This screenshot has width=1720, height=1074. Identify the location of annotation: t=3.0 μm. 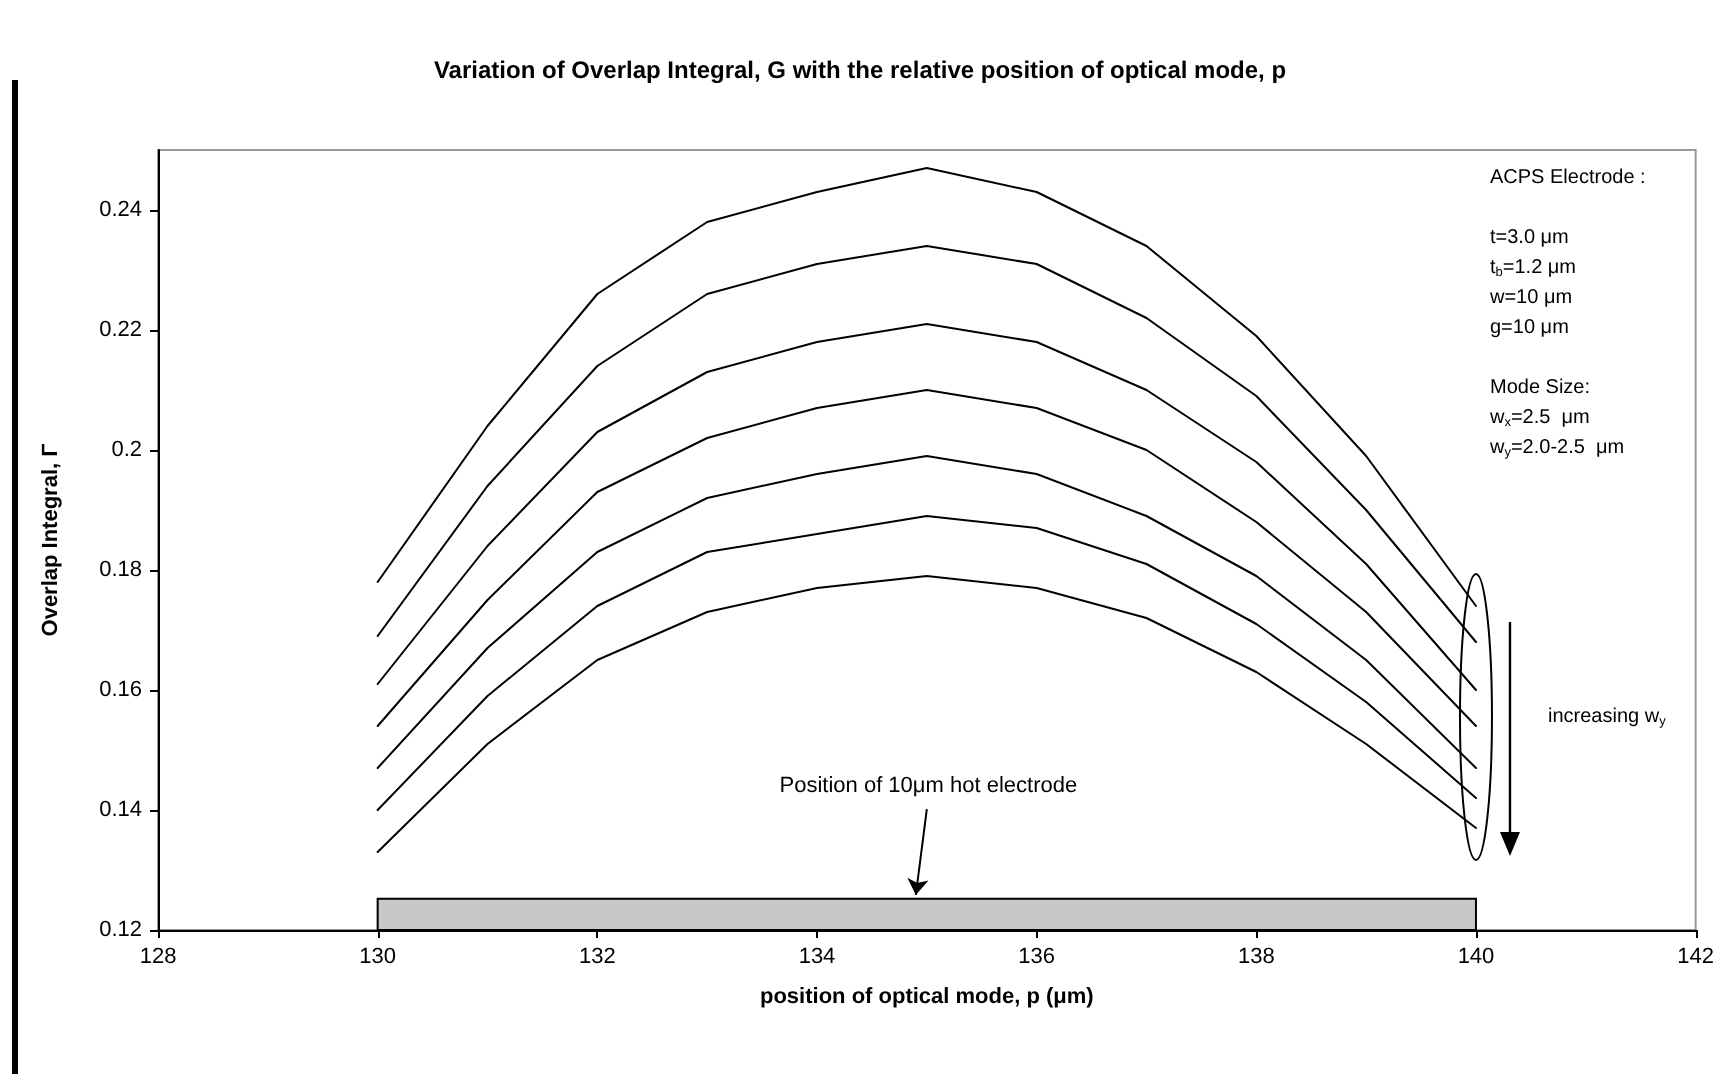
(1529, 238).